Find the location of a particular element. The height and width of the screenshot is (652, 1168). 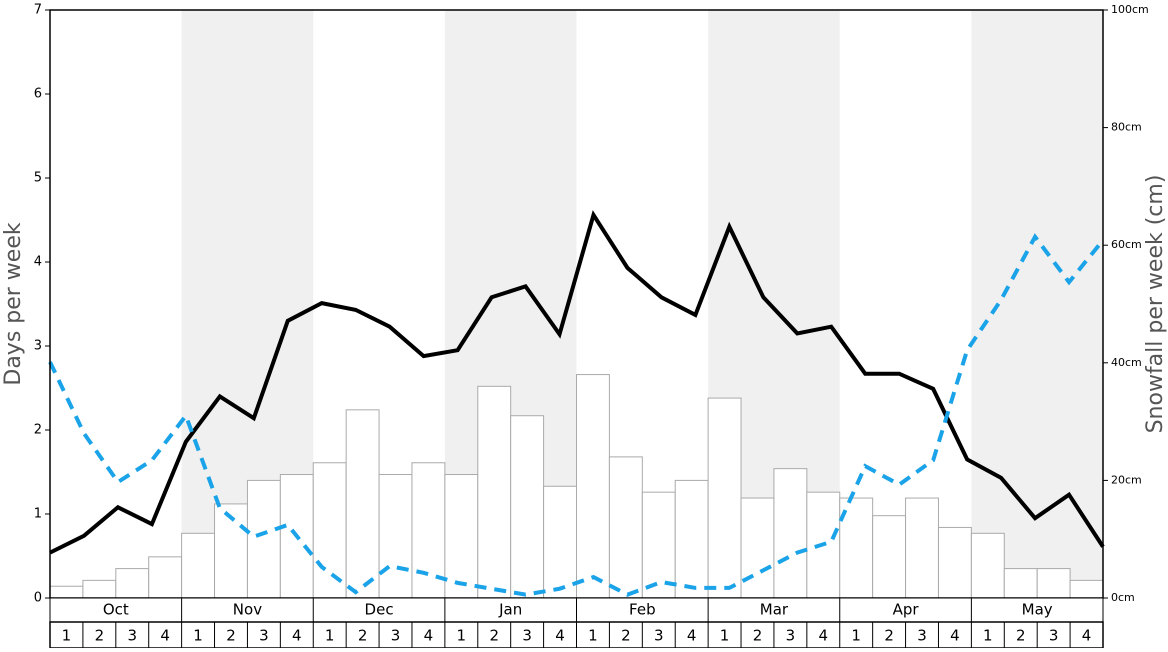

month-band is located at coordinates (1037, 304).